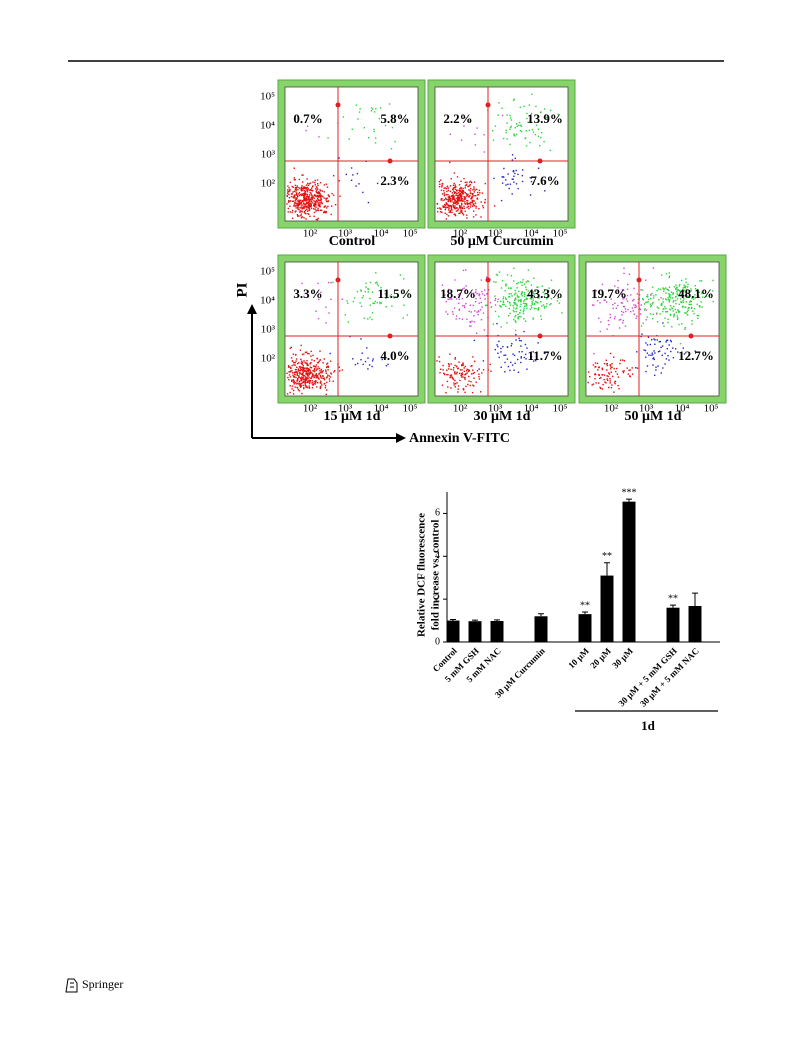  Describe the element at coordinates (460, 409) in the screenshot. I see `x-tick-label: 10²` at that location.